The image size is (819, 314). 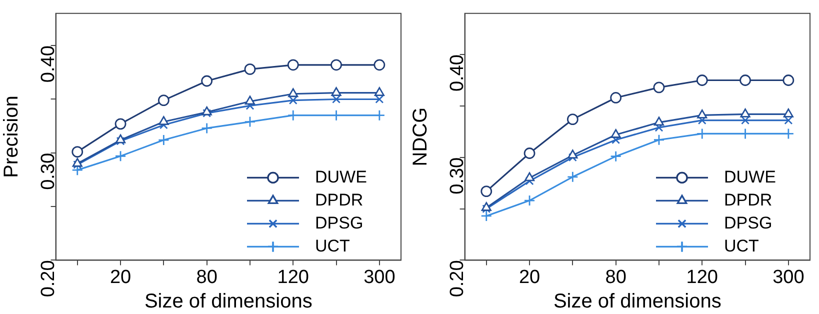 What do you see at coordinates (11, 137) in the screenshot?
I see `y-axis-title: Precision` at bounding box center [11, 137].